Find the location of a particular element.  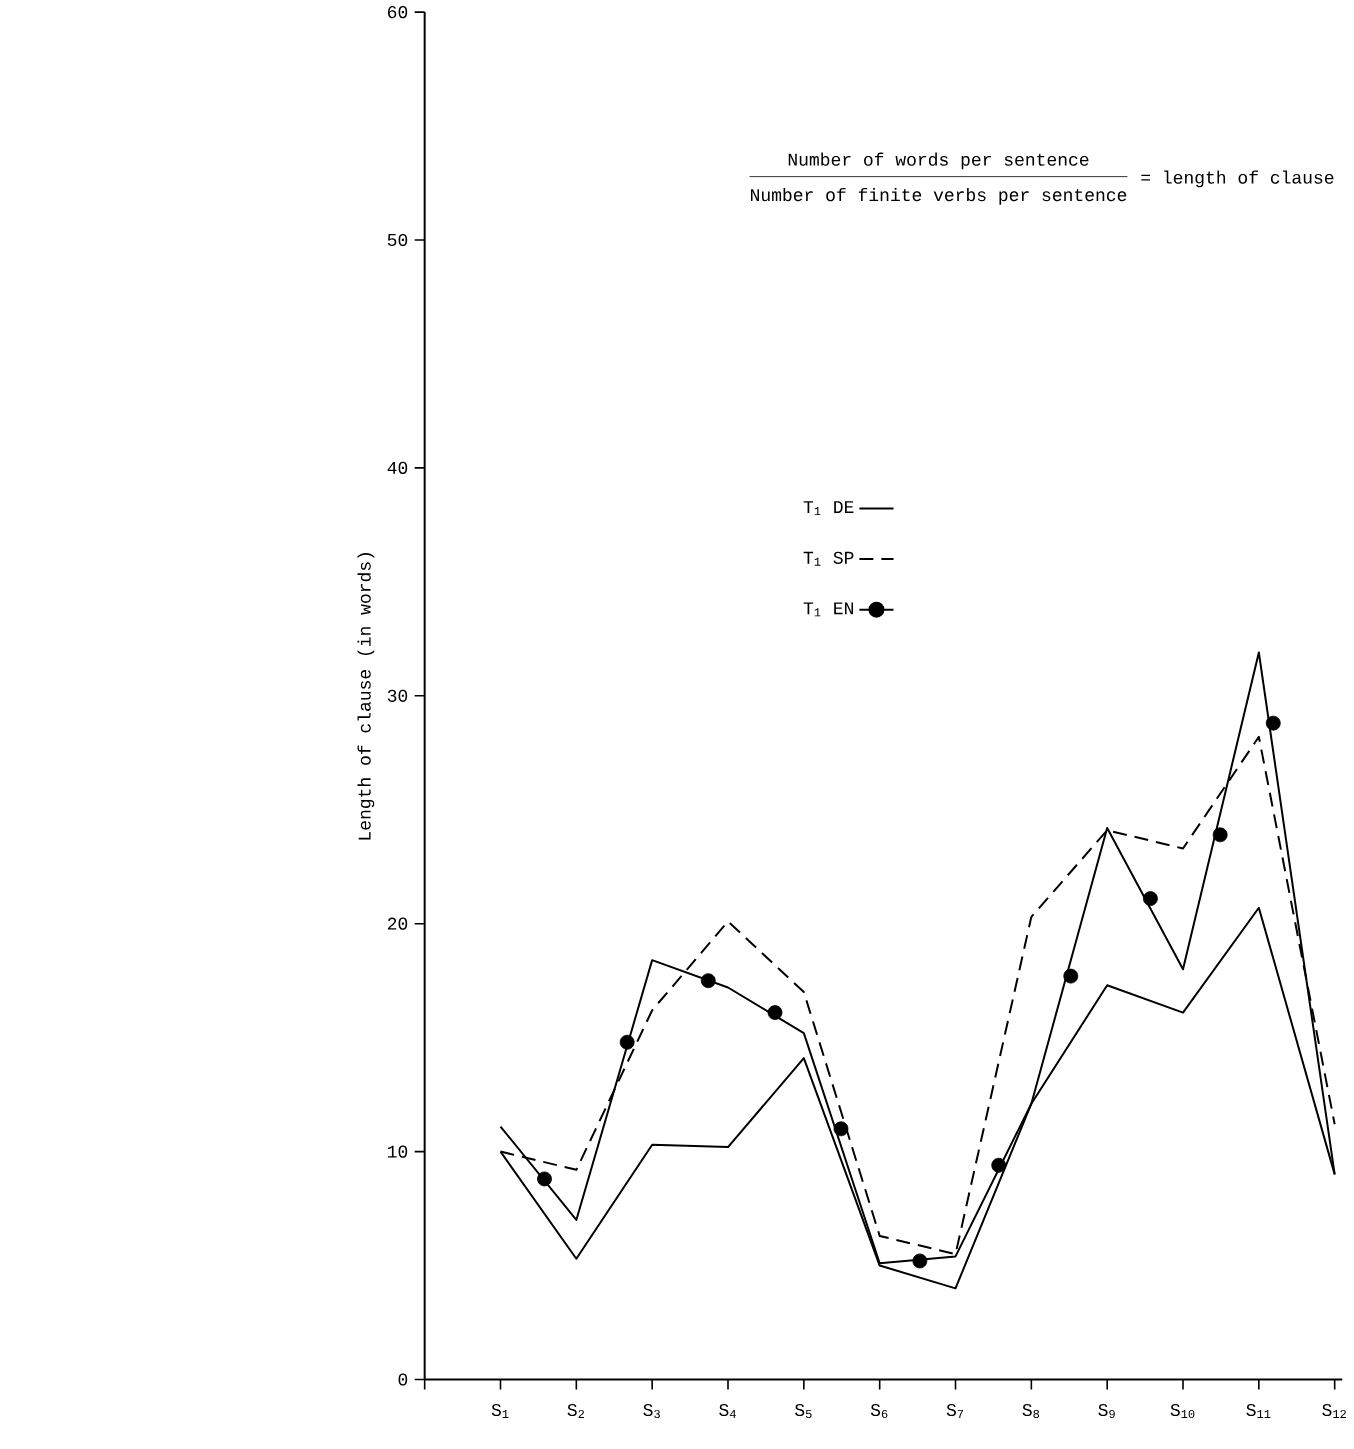

annotation: = length of clause is located at coordinates (1237, 179).